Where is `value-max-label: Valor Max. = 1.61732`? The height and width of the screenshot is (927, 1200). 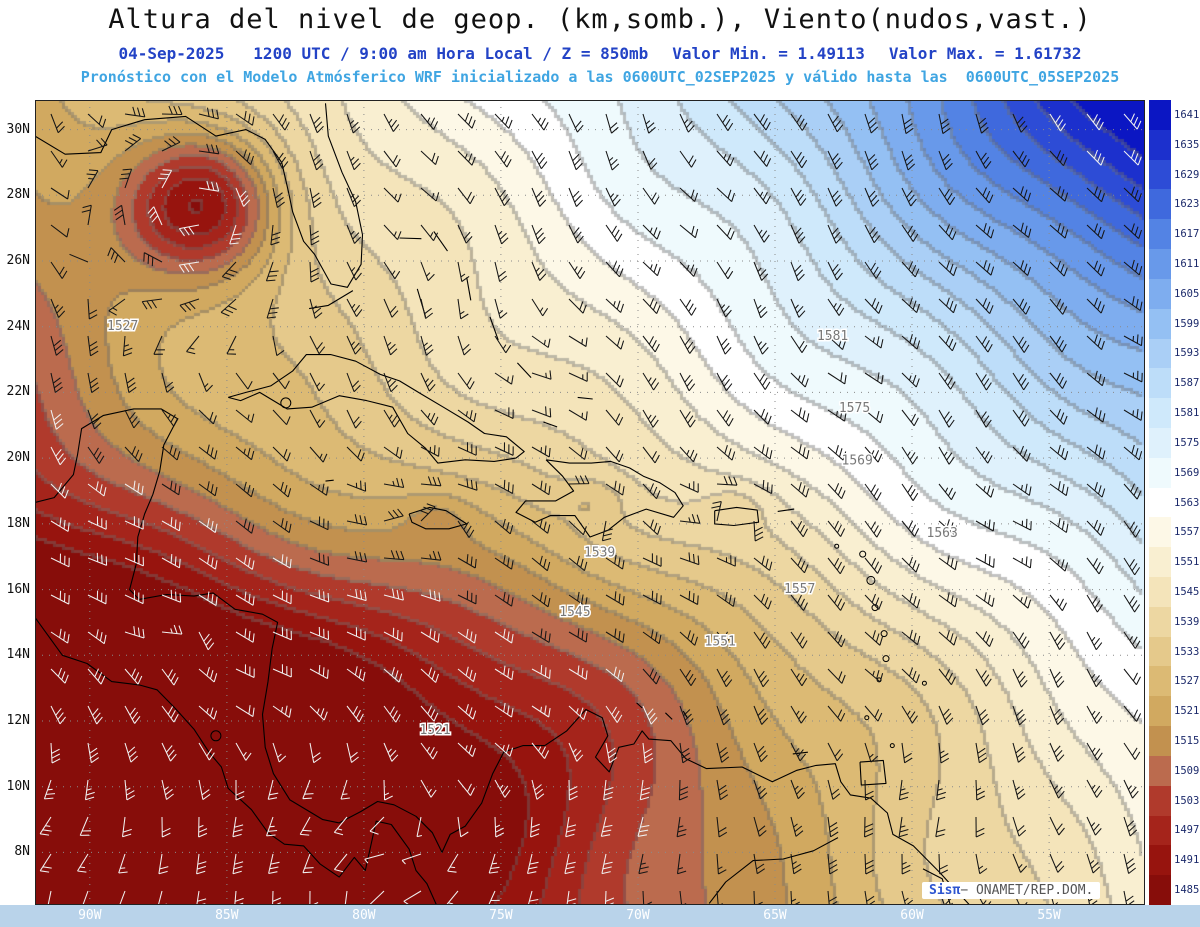
value-max-label: Valor Max. = 1.61732 is located at coordinates (985, 53).